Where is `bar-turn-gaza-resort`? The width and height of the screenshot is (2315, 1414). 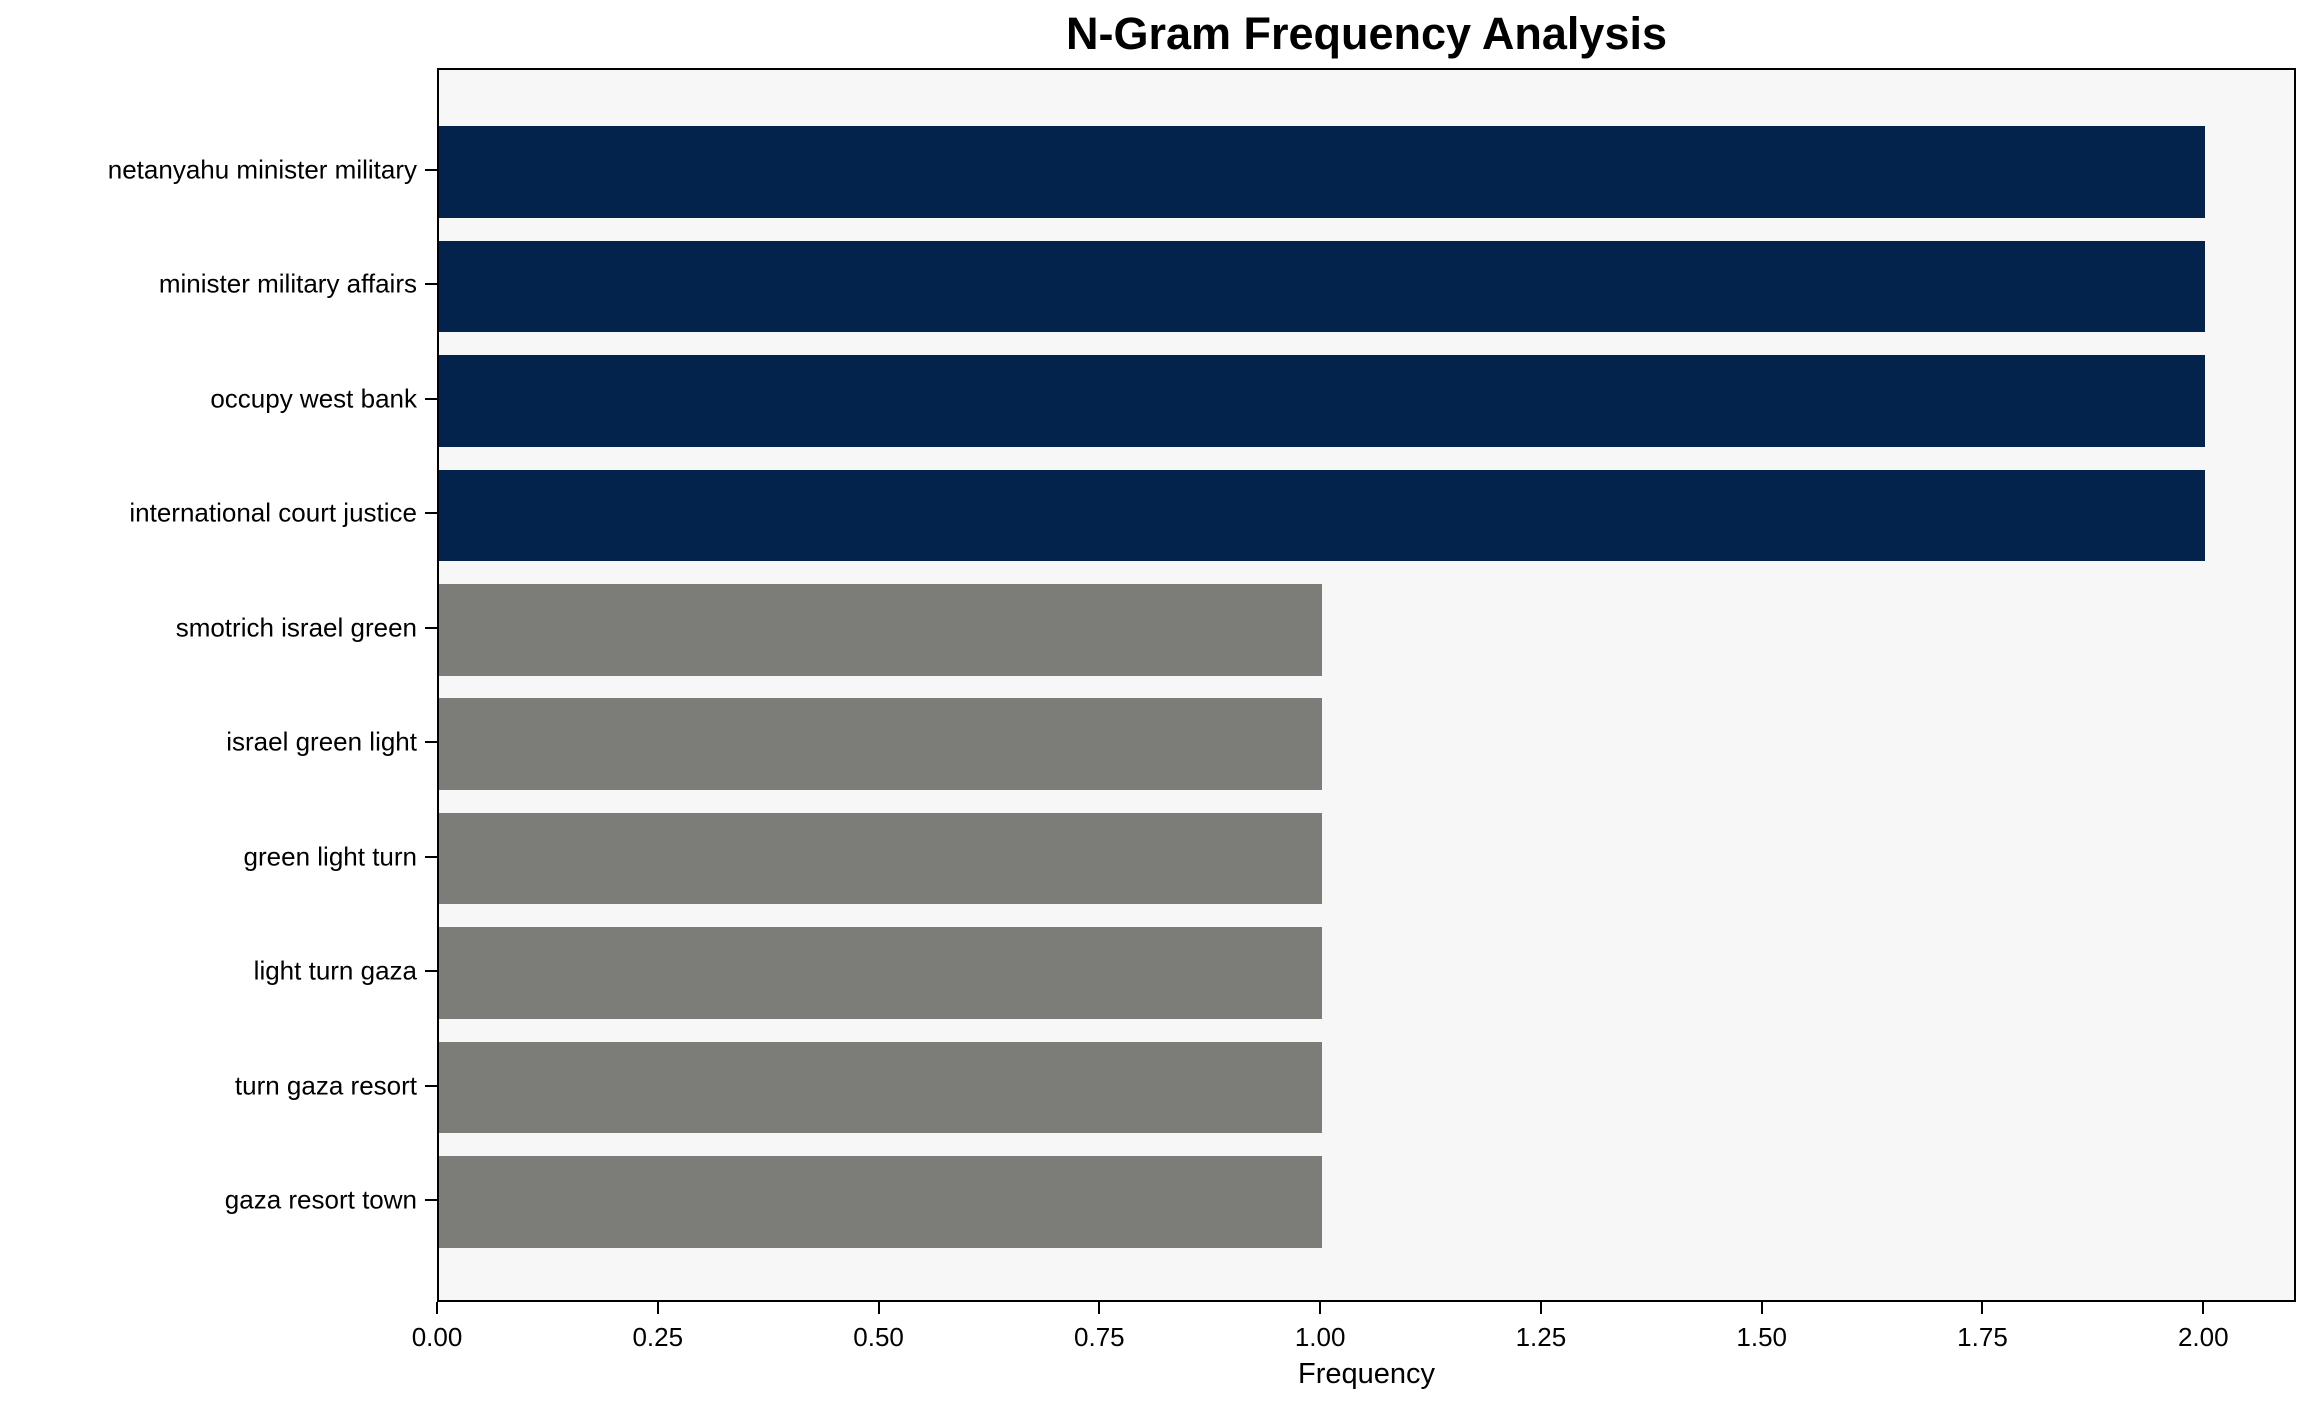 bar-turn-gaza-resort is located at coordinates (881, 1087).